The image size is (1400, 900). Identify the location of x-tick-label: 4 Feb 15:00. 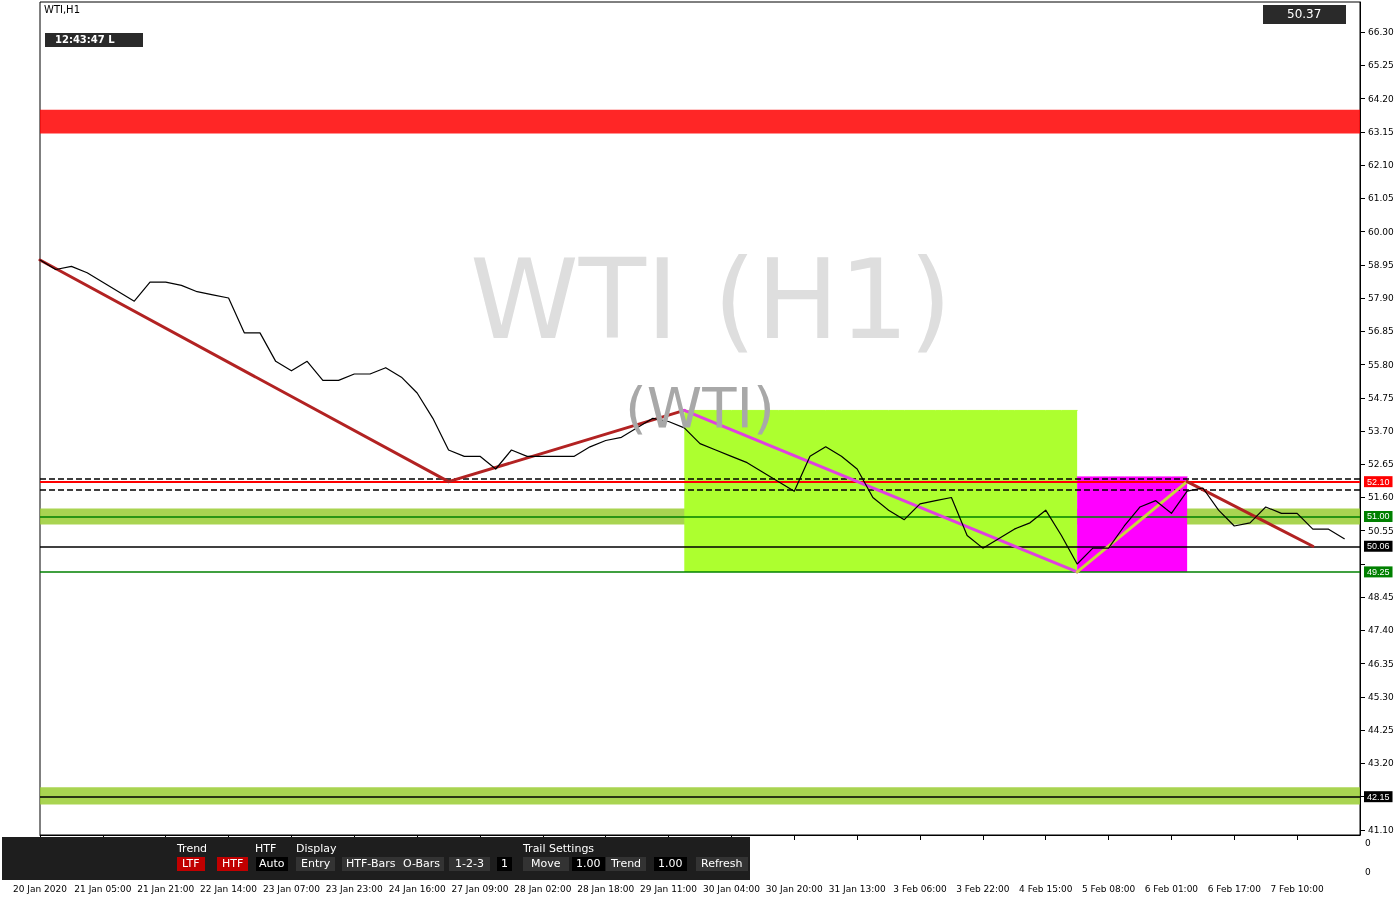
(1046, 888).